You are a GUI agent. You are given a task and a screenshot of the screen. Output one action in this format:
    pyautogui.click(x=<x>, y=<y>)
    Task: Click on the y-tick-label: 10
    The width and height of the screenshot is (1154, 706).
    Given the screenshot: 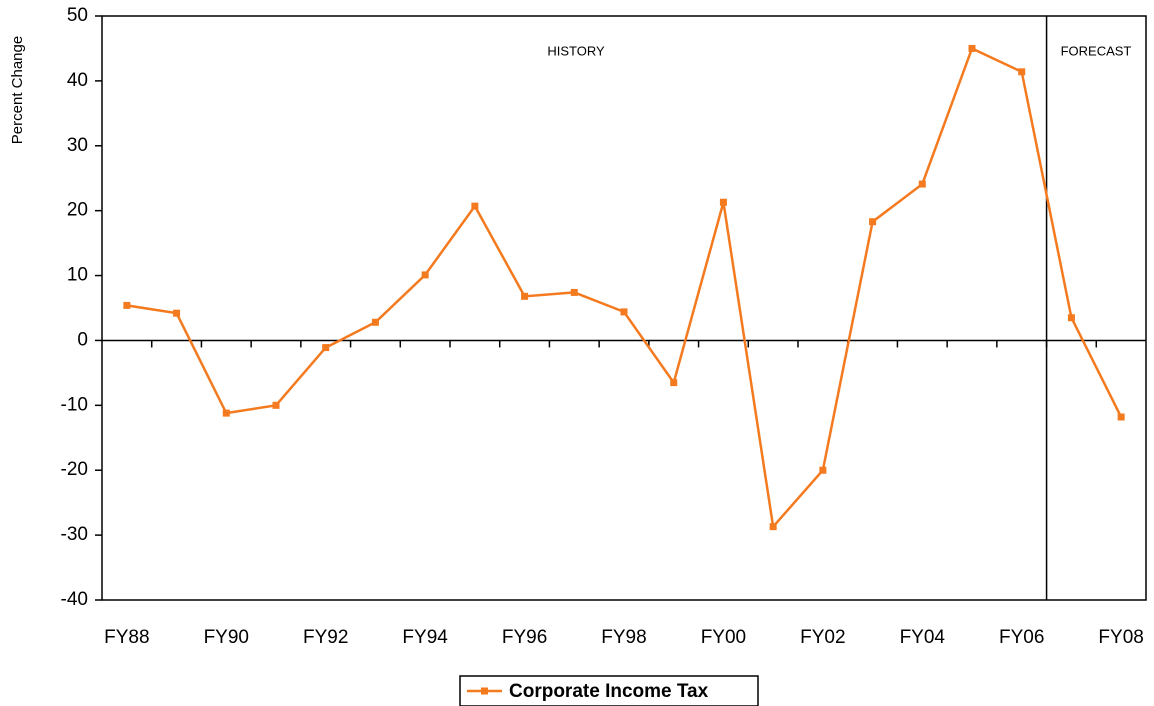 What is the action you would take?
    pyautogui.click(x=77, y=275)
    